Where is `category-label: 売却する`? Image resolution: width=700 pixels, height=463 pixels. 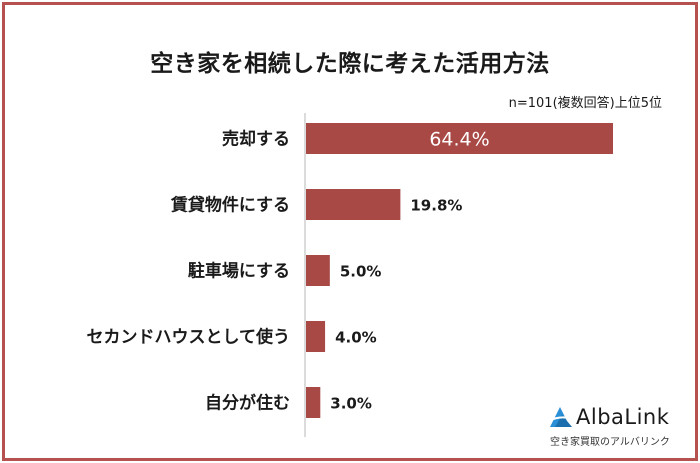 category-label: 売却する is located at coordinates (256, 139).